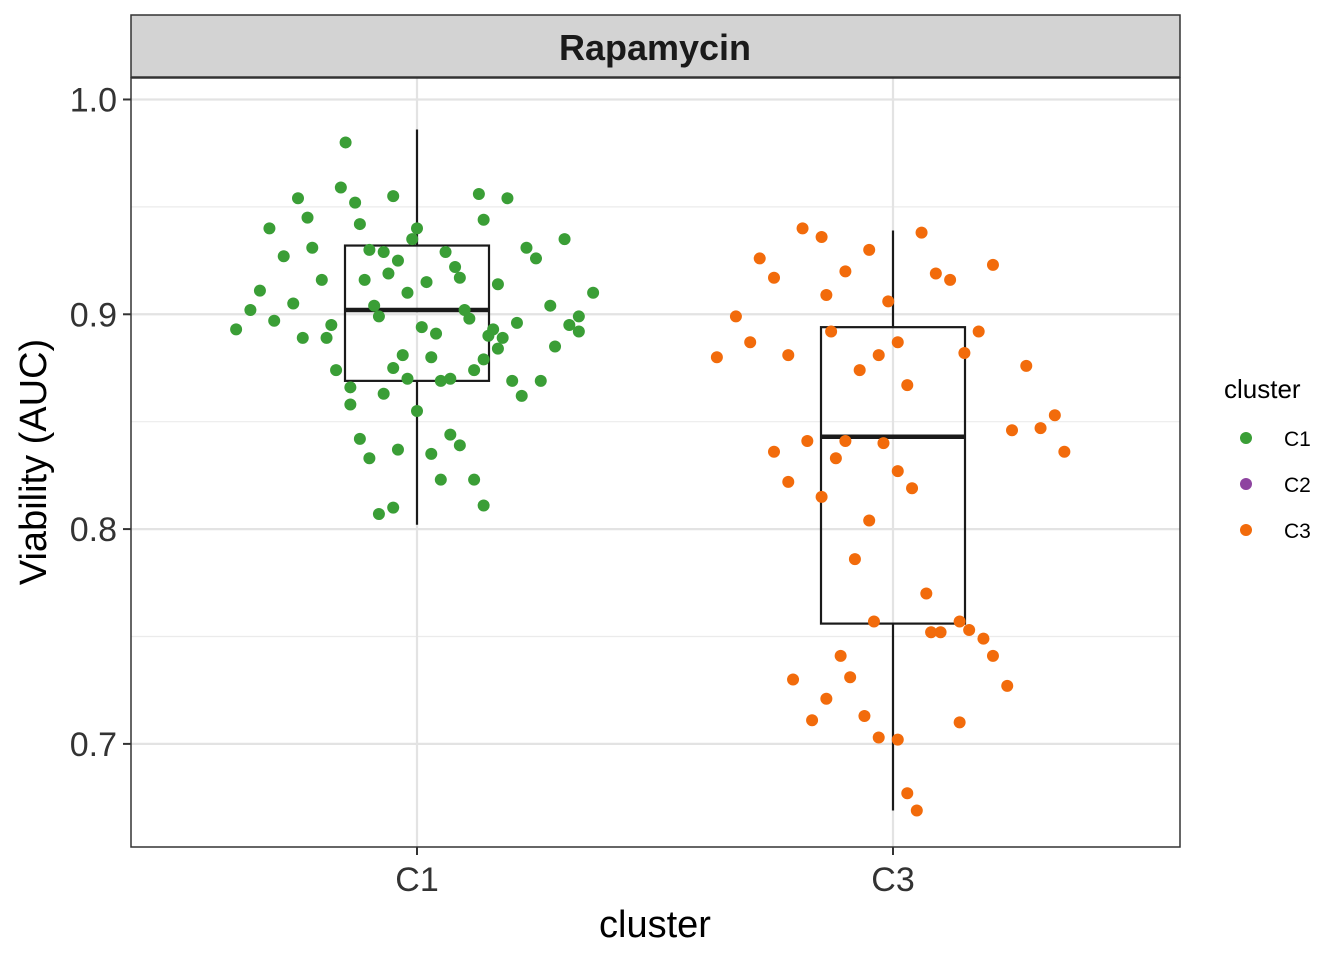 The image size is (1344, 960). Describe the element at coordinates (892, 880) in the screenshot. I see `x-tick-label: C3` at that location.